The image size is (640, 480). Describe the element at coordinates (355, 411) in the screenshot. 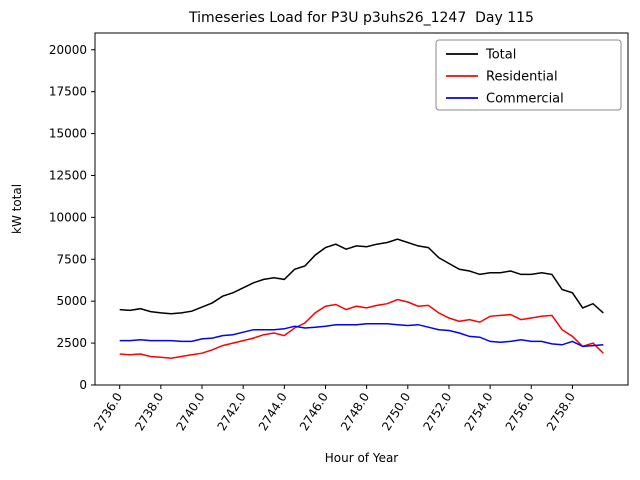

I see `x-tick-label: 2748.0` at that location.